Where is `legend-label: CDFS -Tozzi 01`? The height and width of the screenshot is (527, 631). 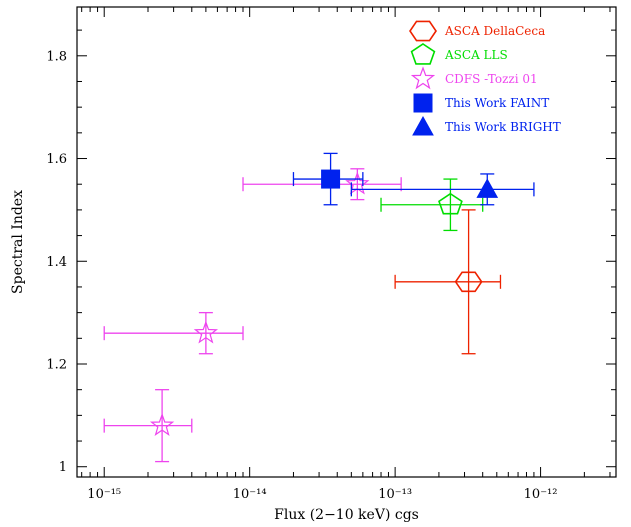 legend-label: CDFS -Tozzi 01 is located at coordinates (491, 79).